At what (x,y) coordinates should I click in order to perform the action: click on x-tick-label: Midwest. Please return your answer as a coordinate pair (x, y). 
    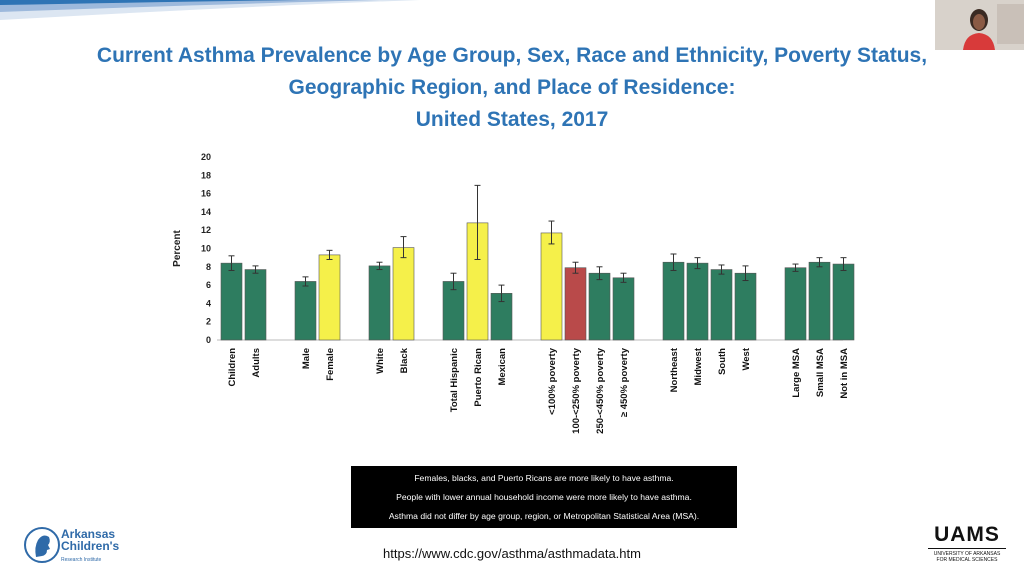
    Looking at the image, I should click on (698, 366).